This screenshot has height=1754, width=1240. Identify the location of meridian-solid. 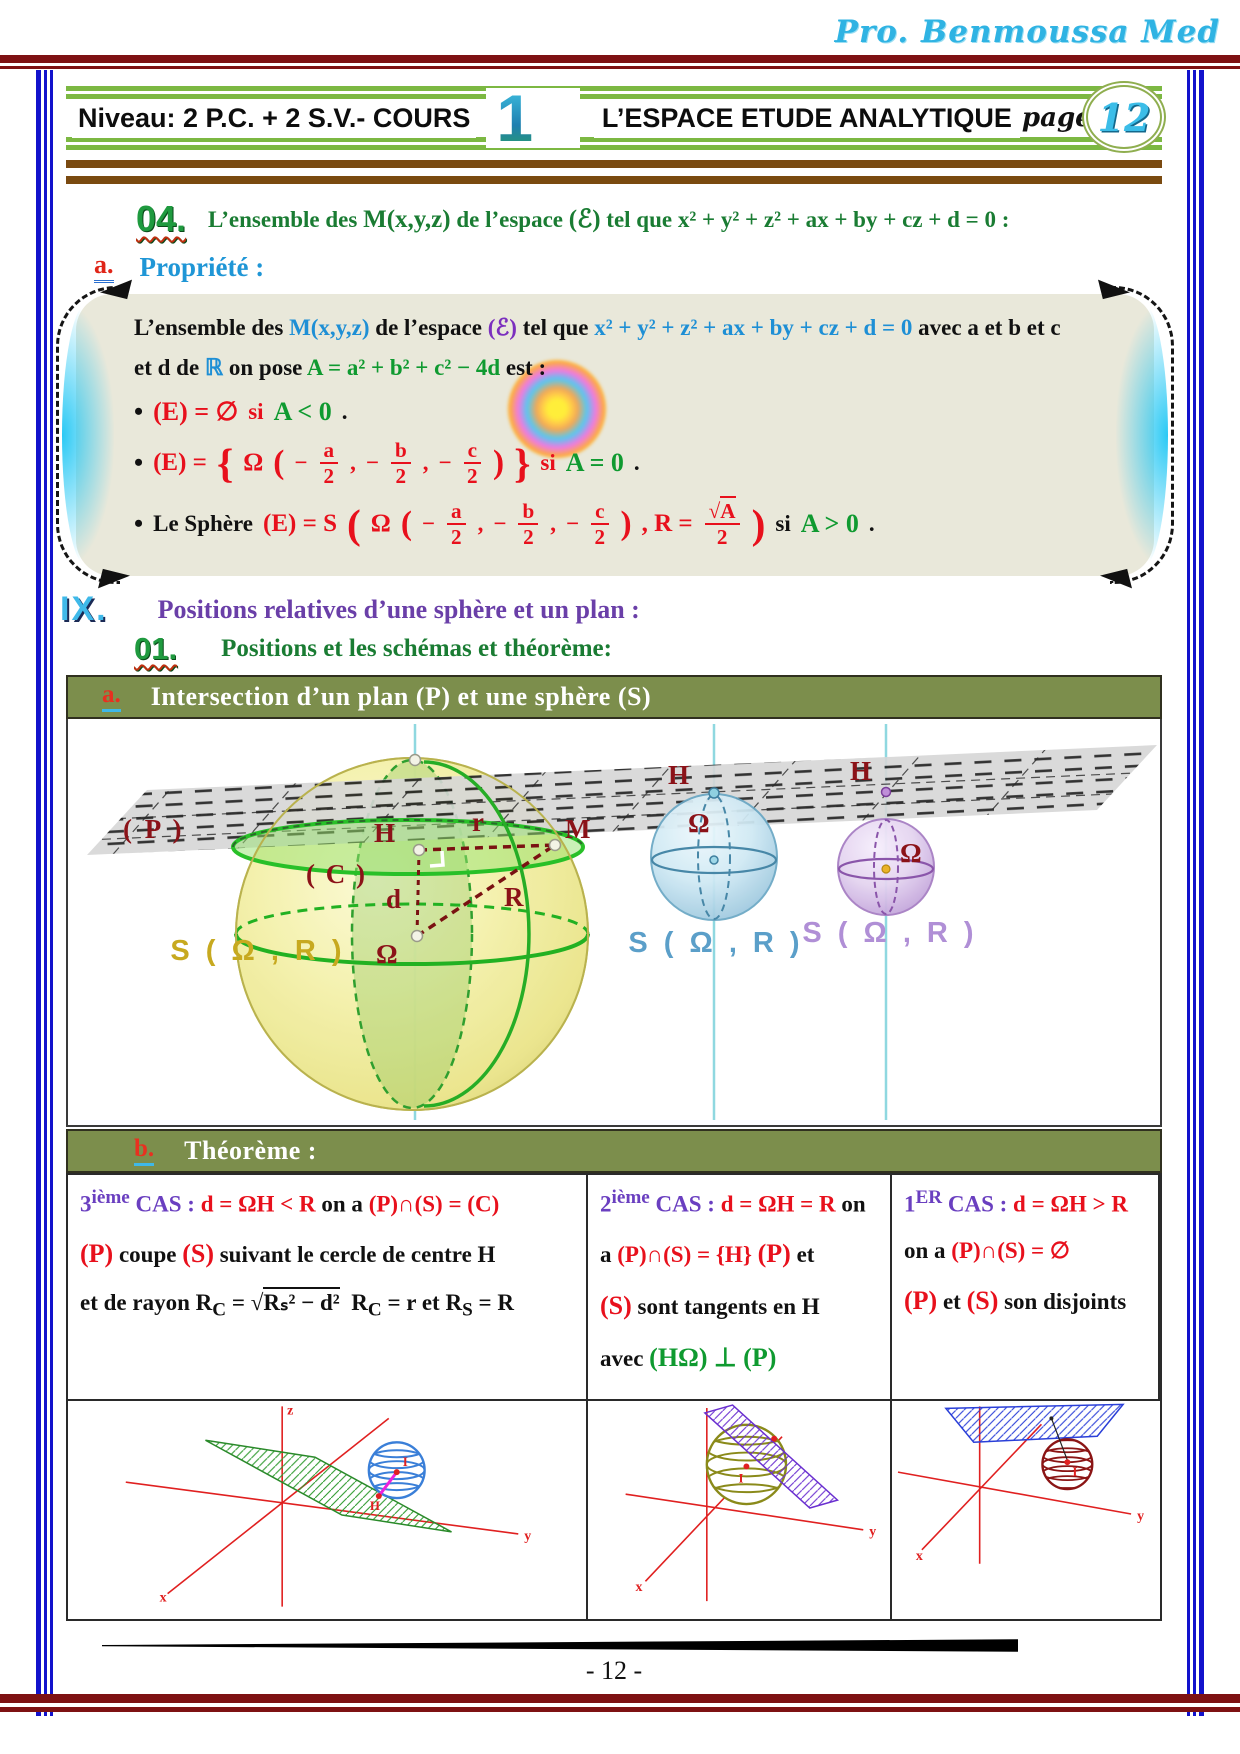
(477, 934).